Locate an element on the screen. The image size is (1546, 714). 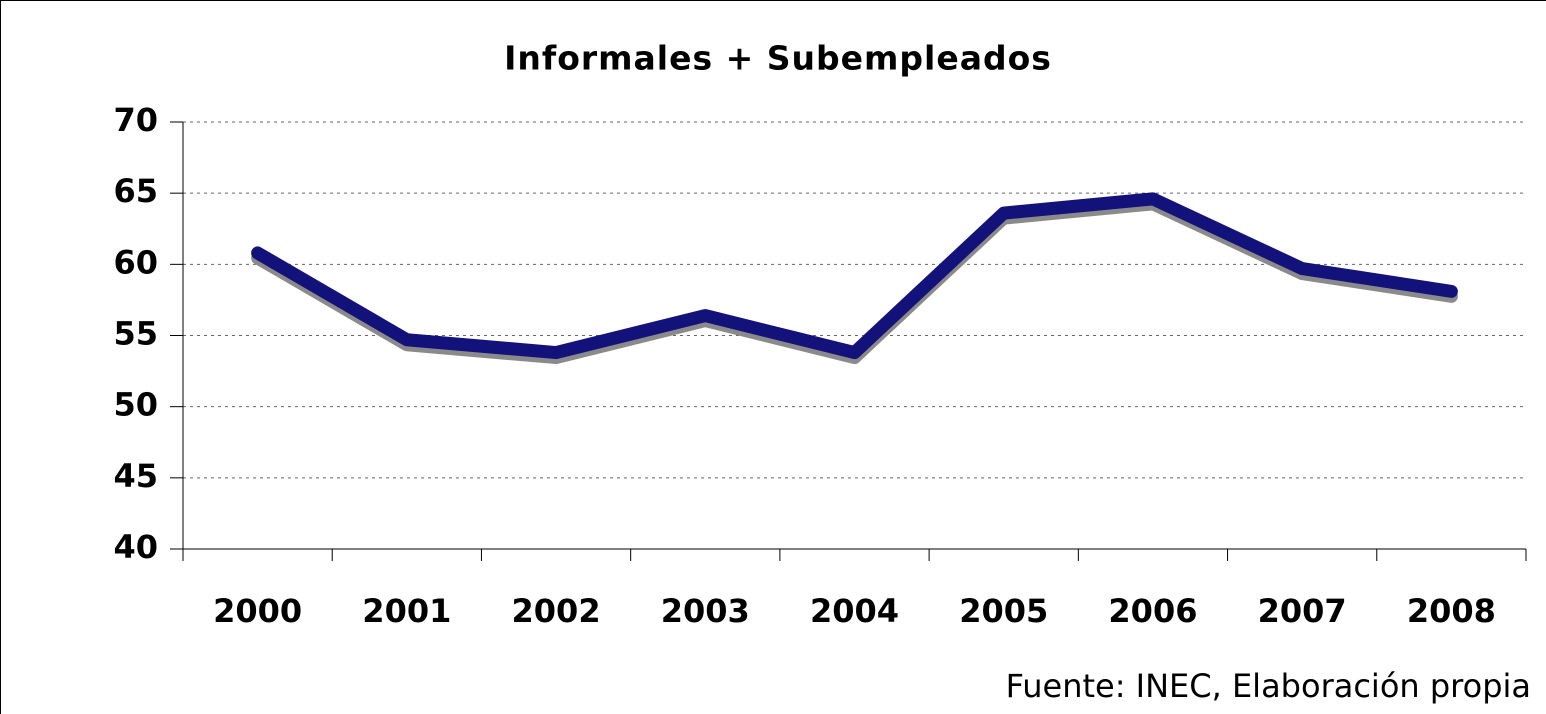
x-tick-label: 2001 is located at coordinates (406, 611).